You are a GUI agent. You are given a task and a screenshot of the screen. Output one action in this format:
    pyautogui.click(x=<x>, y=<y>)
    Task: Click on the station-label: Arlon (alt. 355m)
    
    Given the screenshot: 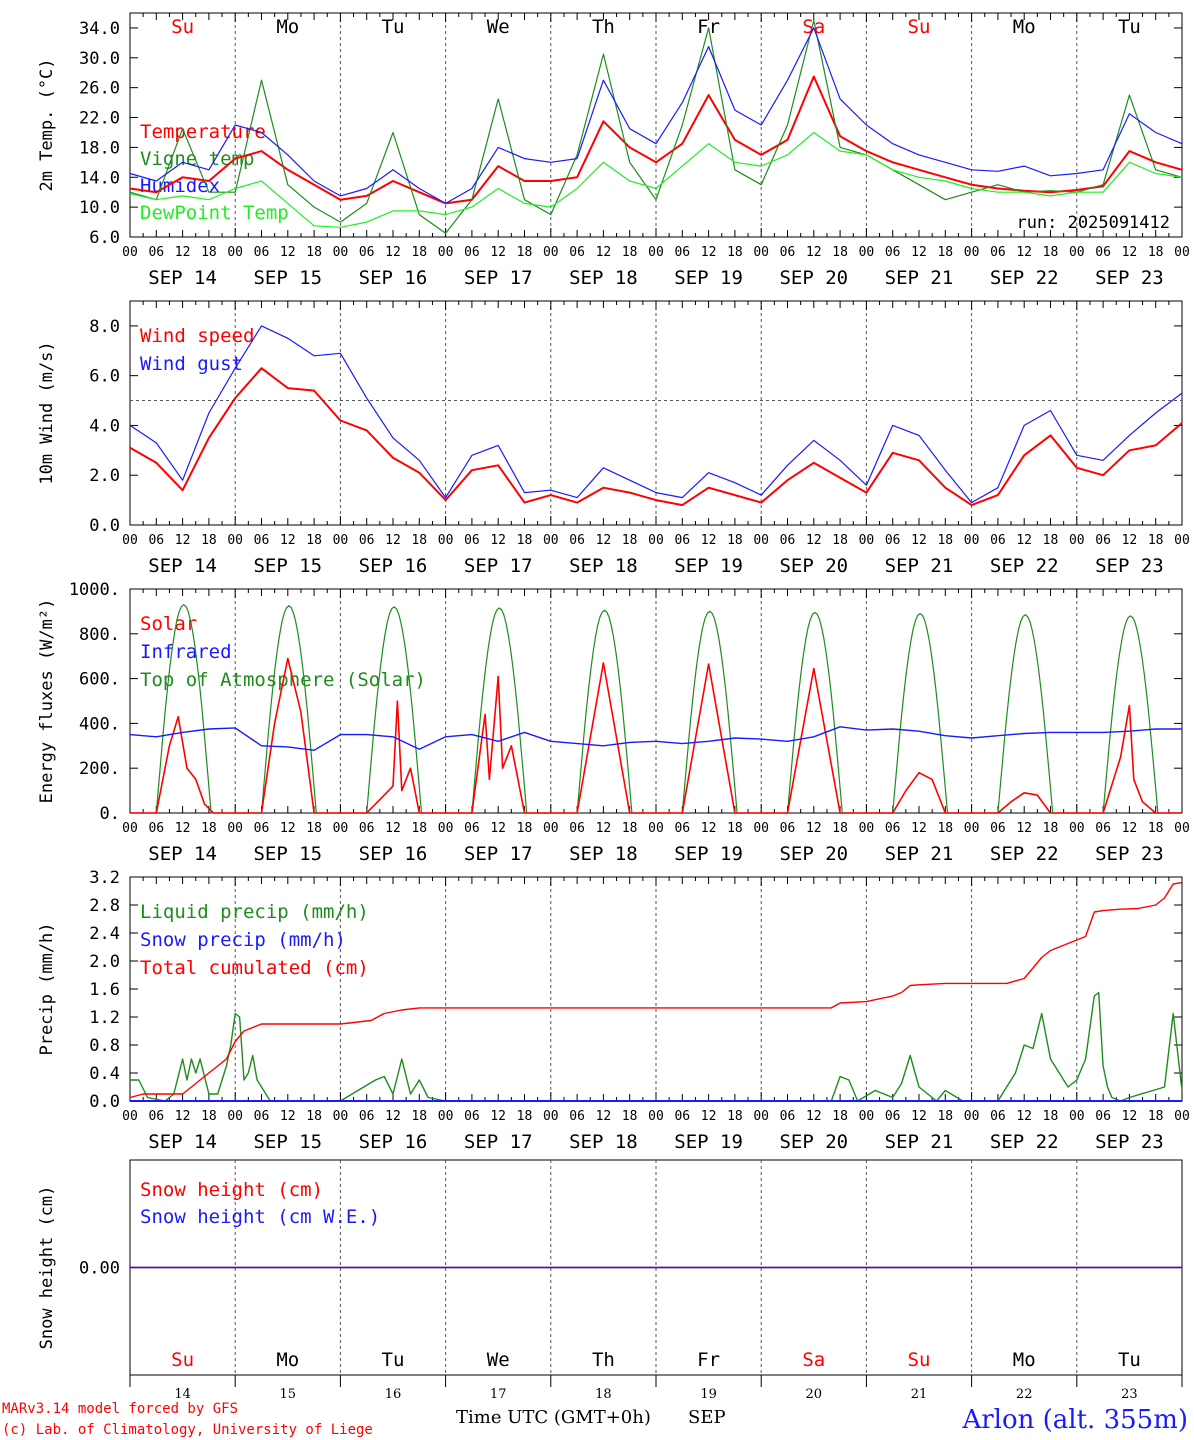 What is the action you would take?
    pyautogui.click(x=1074, y=1420)
    